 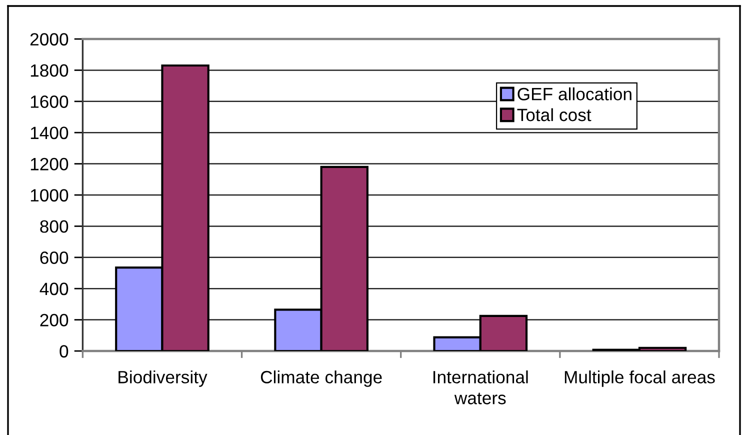 I want to click on x-tick-label: Climate change, so click(x=321, y=378).